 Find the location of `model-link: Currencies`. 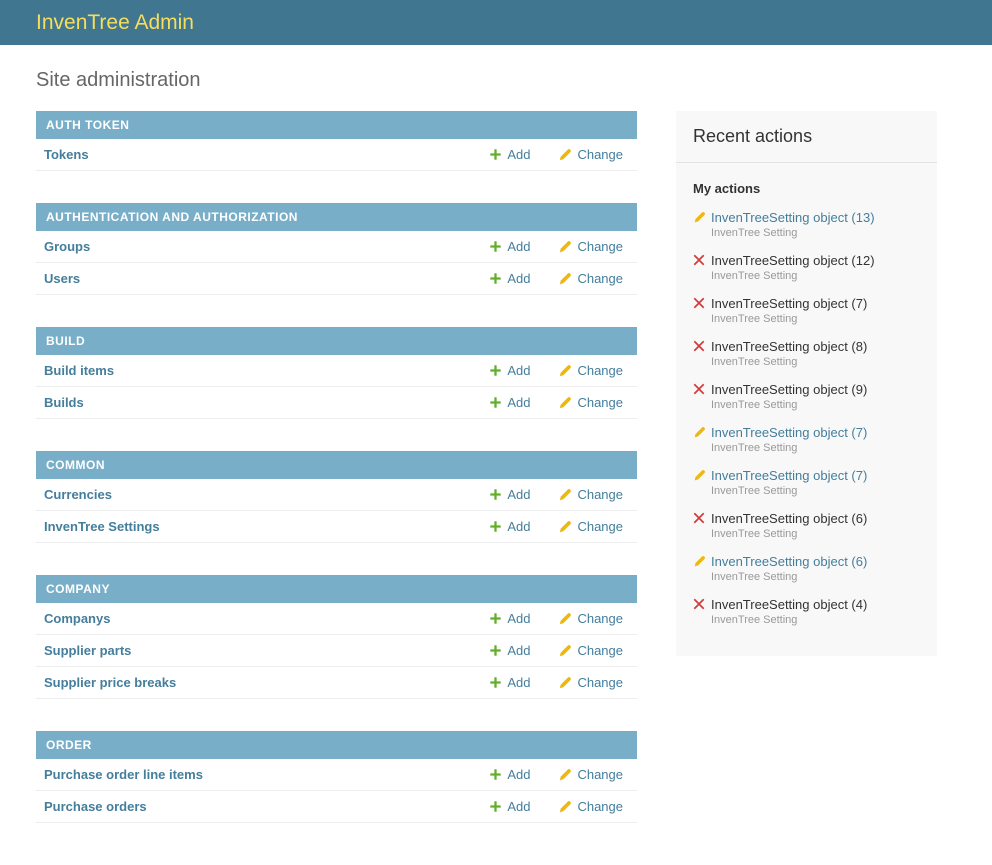

model-link: Currencies is located at coordinates (78, 494).